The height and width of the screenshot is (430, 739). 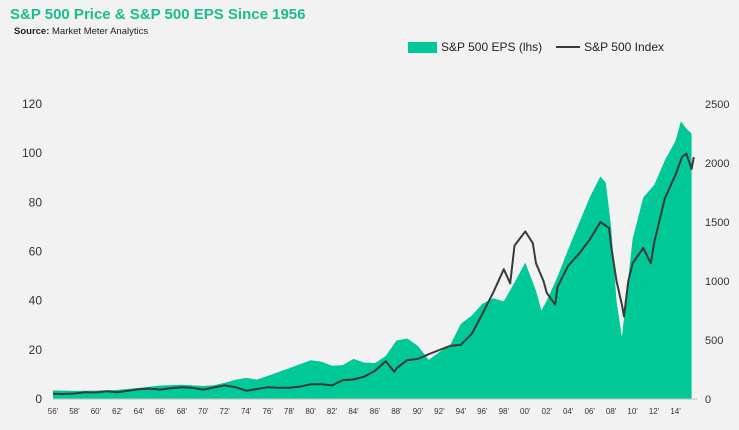 What do you see at coordinates (632, 411) in the screenshot?
I see `x-tick-label: 10'` at bounding box center [632, 411].